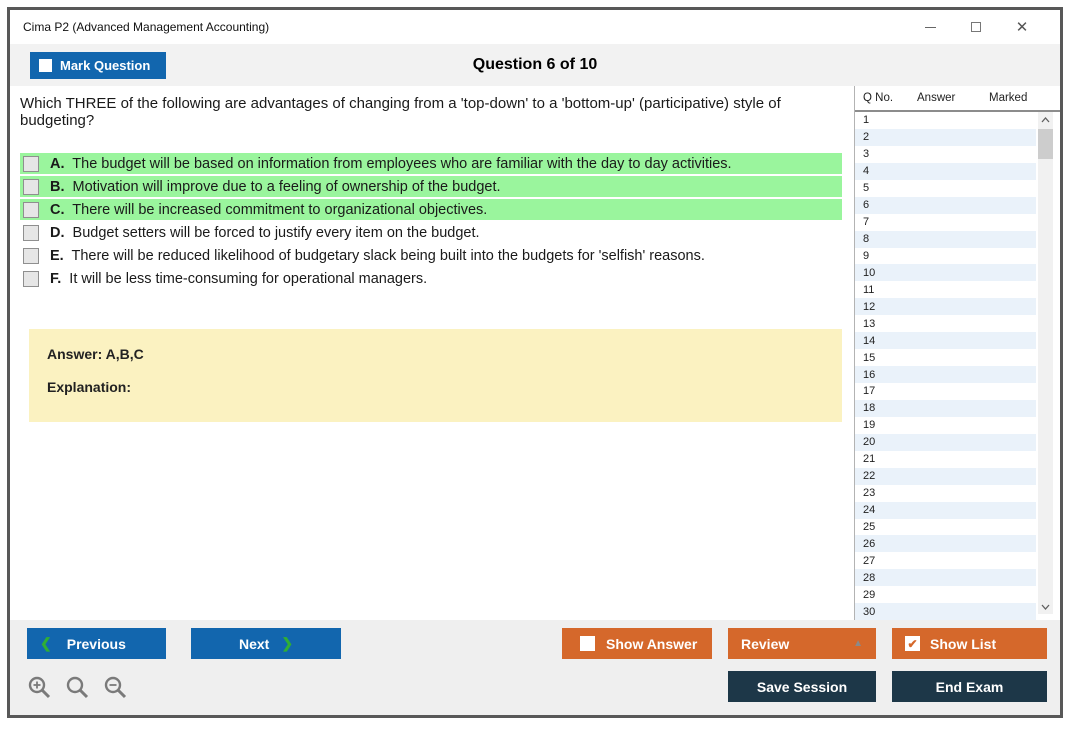 The height and width of the screenshot is (735, 1075). Describe the element at coordinates (802, 686) in the screenshot. I see `save-session-button: Save Session` at that location.